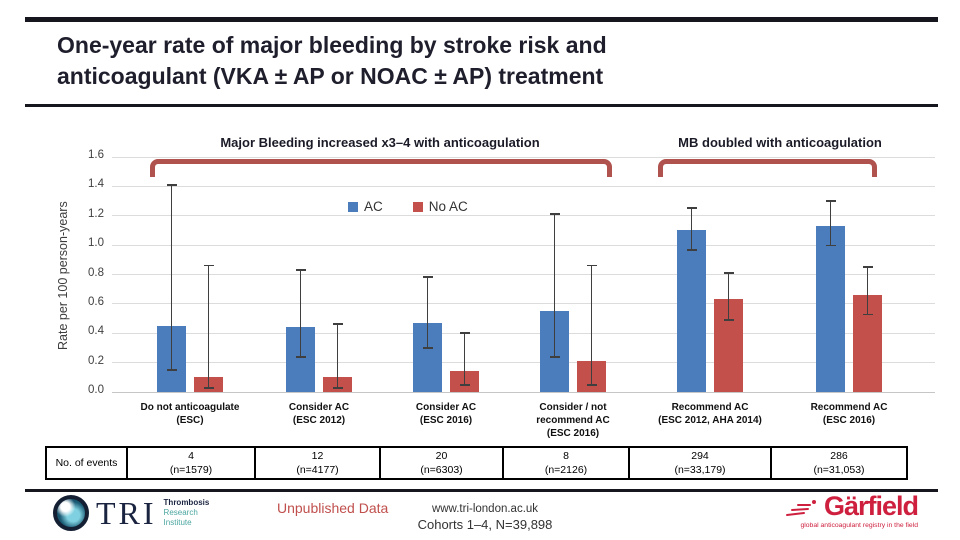  Describe the element at coordinates (485, 509) in the screenshot. I see `website-url: www.tri-london.ac.uk` at that location.